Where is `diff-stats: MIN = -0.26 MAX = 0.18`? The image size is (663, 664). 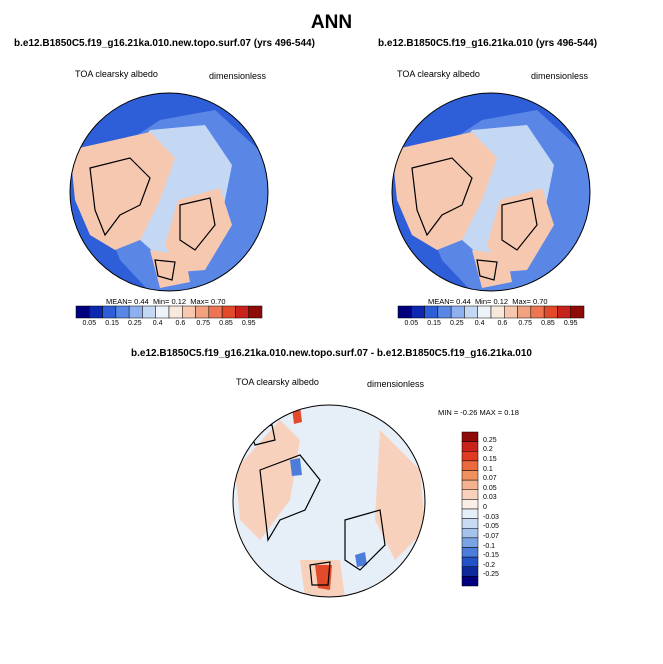
diff-stats: MIN = -0.26 MAX = 0.18 is located at coordinates (478, 412).